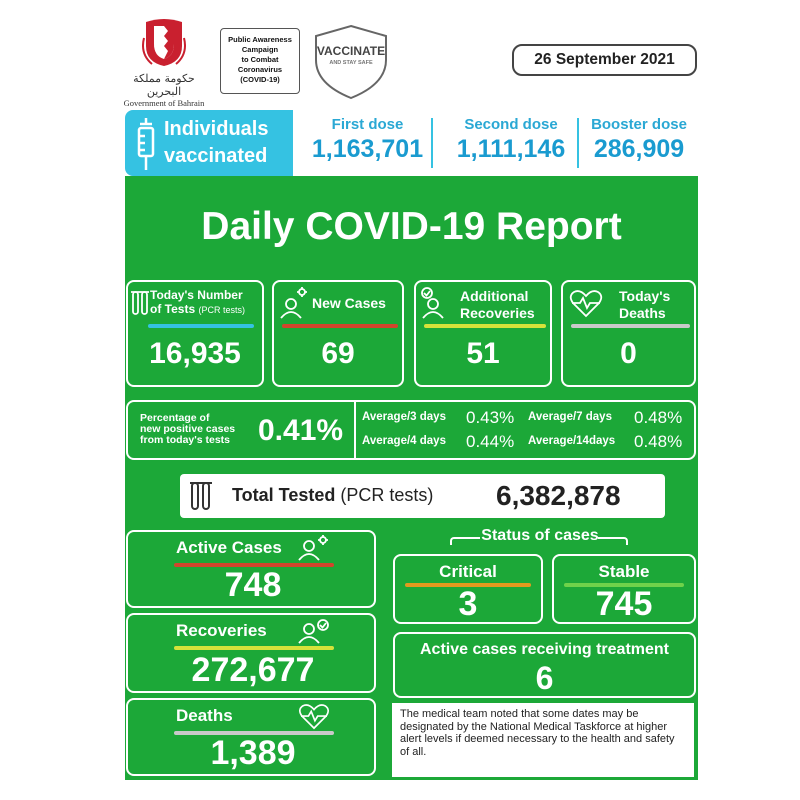 Image resolution: width=800 pixels, height=800 pixels. What do you see at coordinates (485, 326) in the screenshot?
I see `recoveries-bar` at bounding box center [485, 326].